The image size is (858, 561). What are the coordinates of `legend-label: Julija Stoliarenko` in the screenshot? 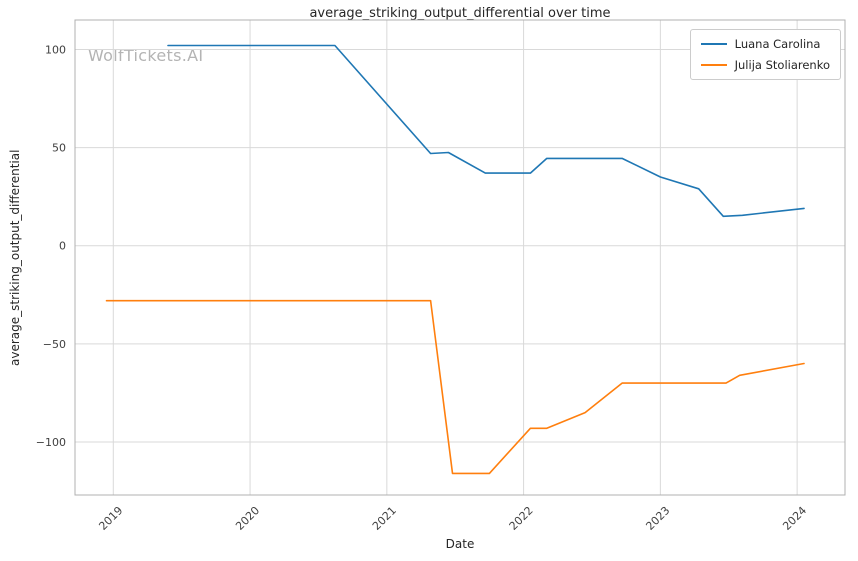 It's located at (782, 65).